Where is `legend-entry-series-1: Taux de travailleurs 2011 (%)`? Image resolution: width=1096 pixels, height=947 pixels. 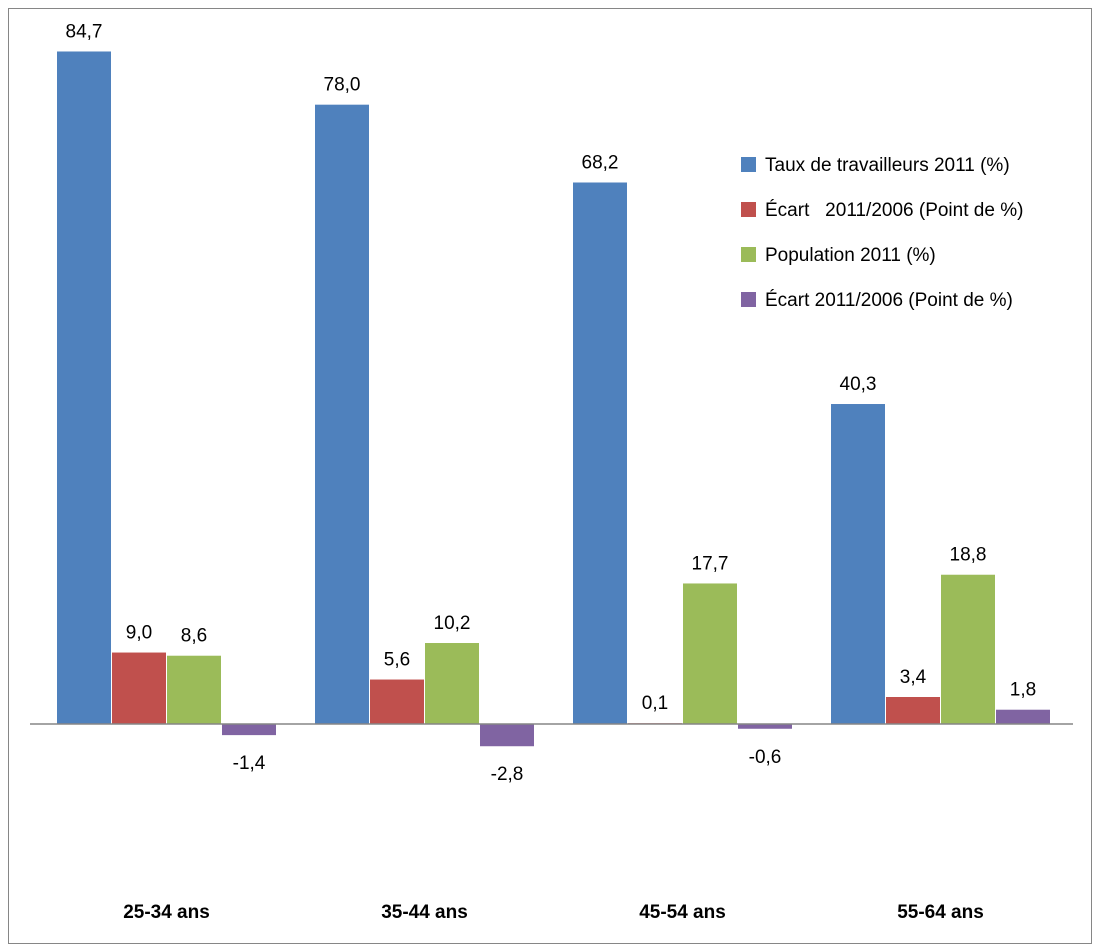
legend-entry-series-1: Taux de travailleurs 2011 (%) is located at coordinates (887, 165).